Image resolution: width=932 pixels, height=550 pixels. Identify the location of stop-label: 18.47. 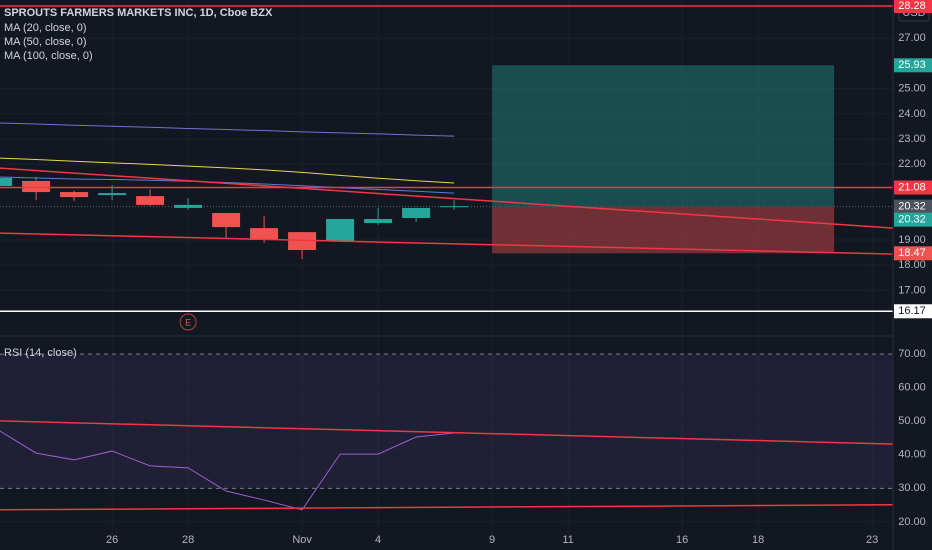
(912, 253).